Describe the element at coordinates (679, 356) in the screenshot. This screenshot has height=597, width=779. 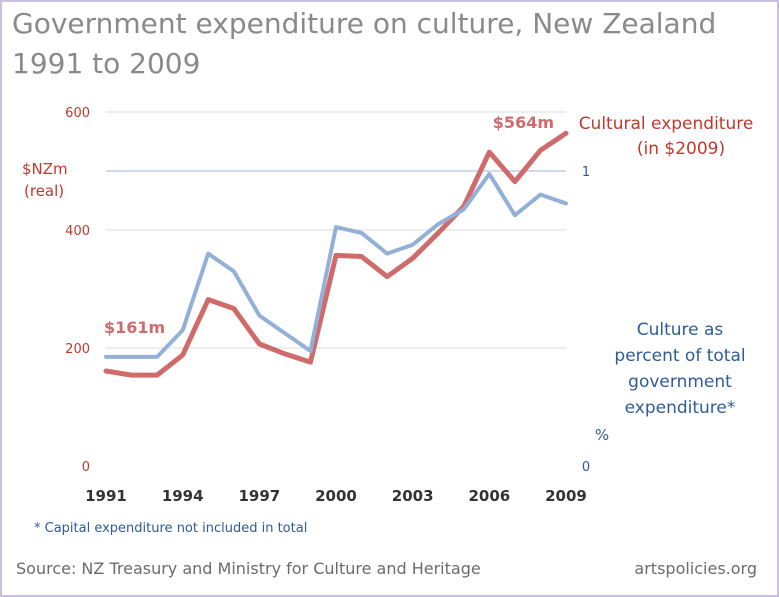
I see `percent-series-label: percent of total` at that location.